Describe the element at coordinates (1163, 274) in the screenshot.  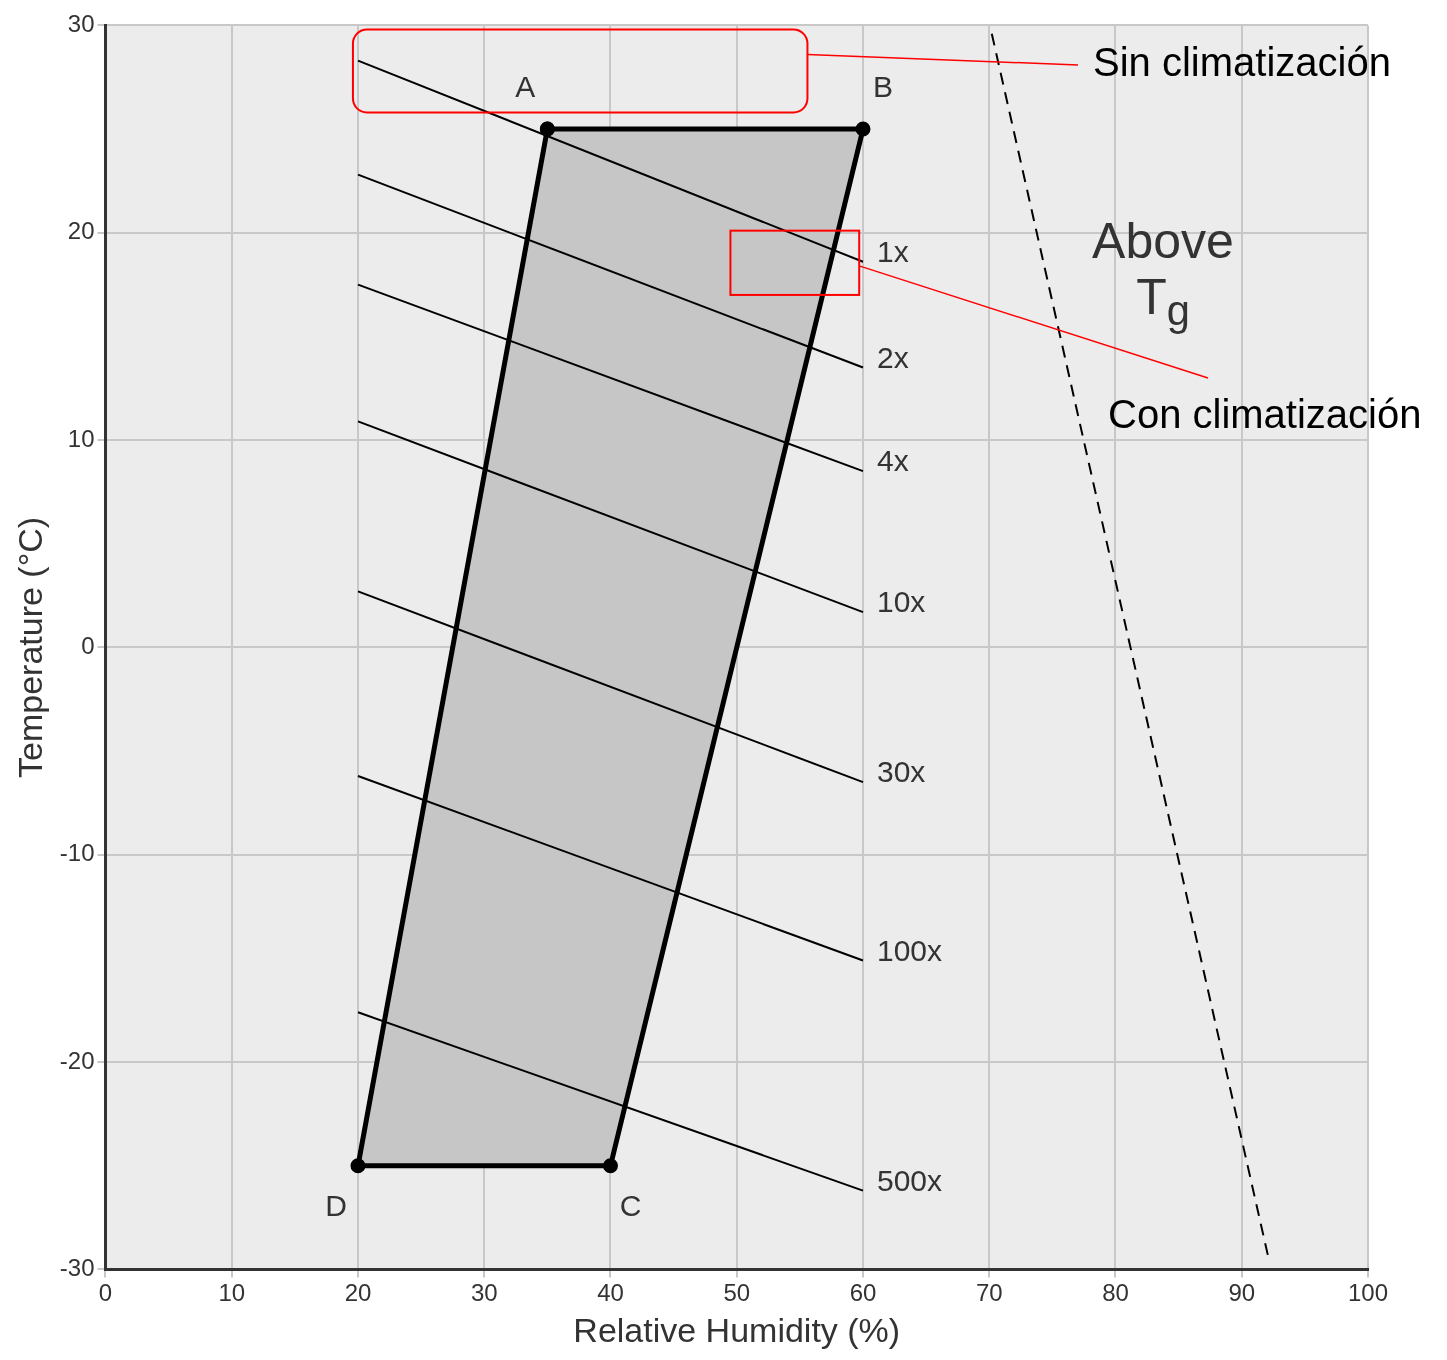
I see `annotation: Above T$_{g}$` at that location.